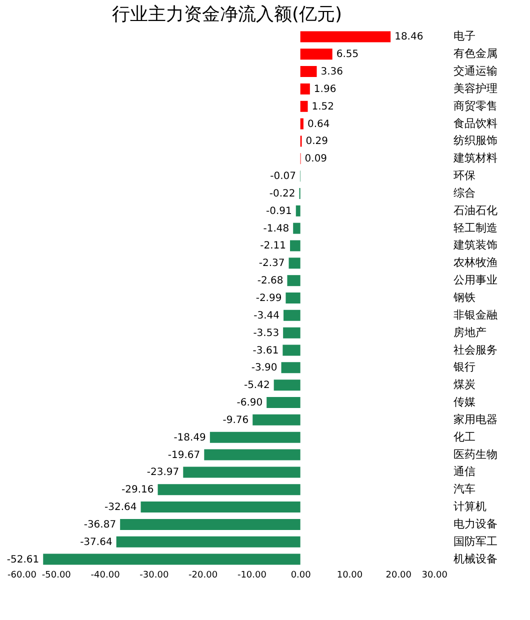 The width and height of the screenshot is (530, 620). Describe the element at coordinates (464, 367) in the screenshot. I see `y-tick-label: 银行` at that location.